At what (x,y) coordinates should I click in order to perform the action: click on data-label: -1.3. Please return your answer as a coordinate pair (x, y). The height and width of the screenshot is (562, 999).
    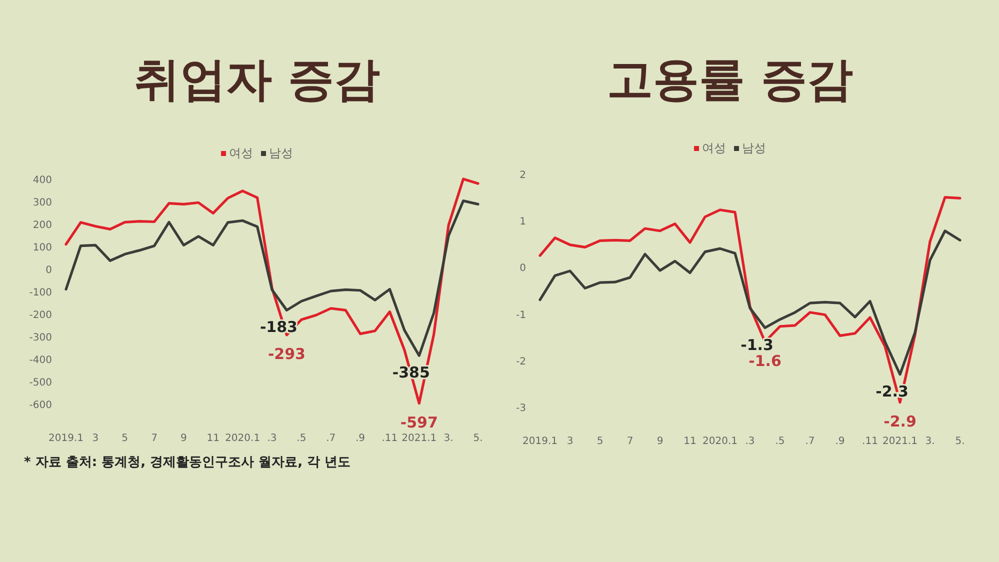
    Looking at the image, I should click on (757, 345).